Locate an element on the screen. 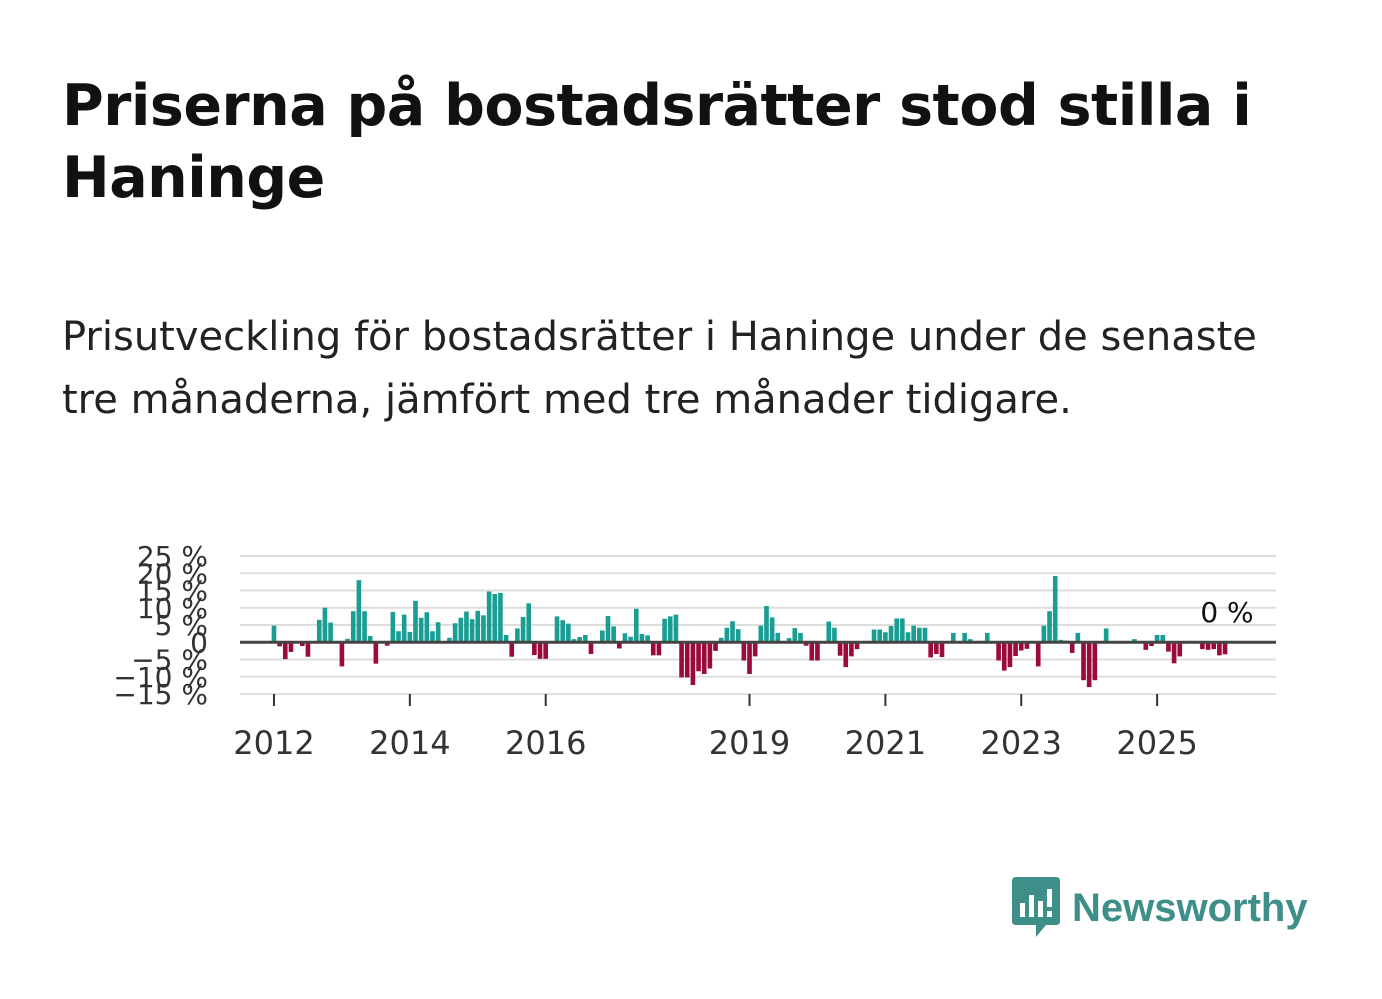 The image size is (1382, 999). brand-name: Newsworthy is located at coordinates (1190, 907).